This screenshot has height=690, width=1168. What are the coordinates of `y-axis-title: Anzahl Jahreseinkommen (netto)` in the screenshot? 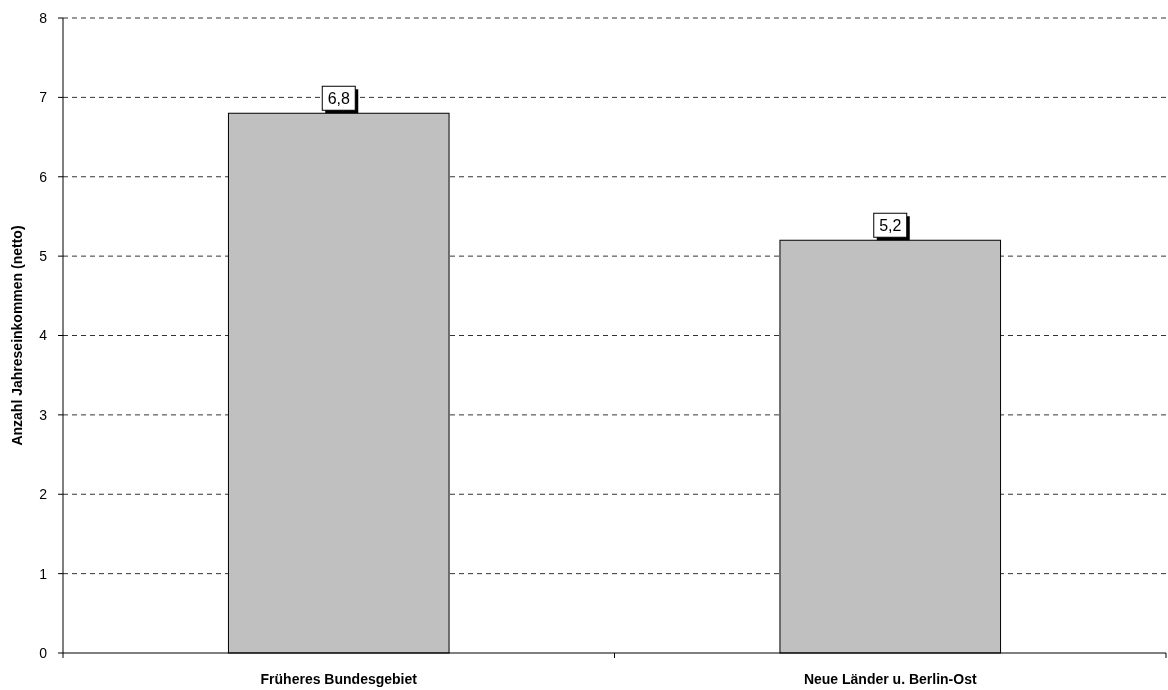 It's located at (17, 335).